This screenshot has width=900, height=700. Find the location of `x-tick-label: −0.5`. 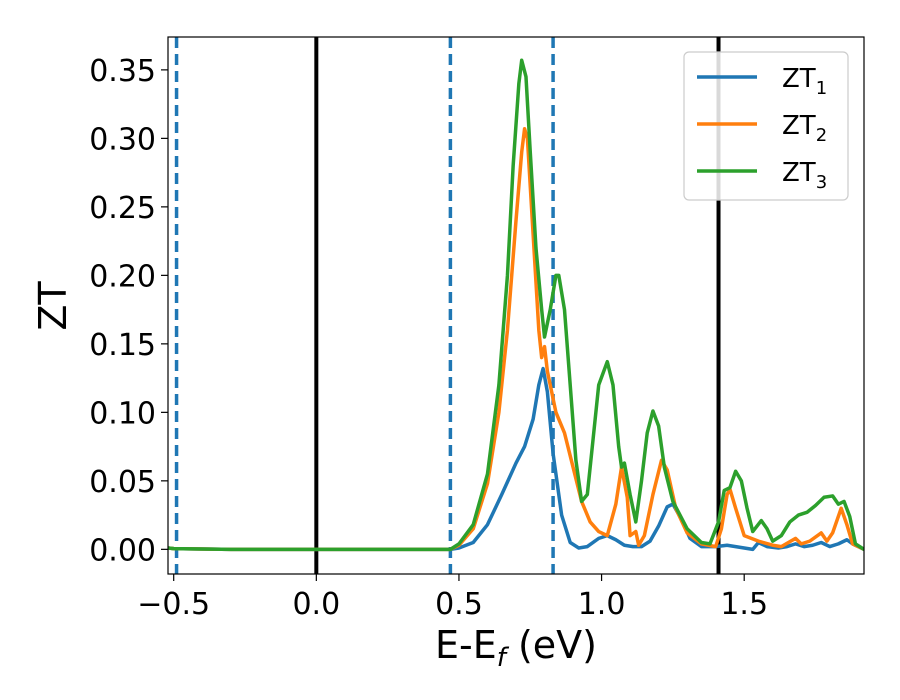

x-tick-label: −0.5 is located at coordinates (173, 604).